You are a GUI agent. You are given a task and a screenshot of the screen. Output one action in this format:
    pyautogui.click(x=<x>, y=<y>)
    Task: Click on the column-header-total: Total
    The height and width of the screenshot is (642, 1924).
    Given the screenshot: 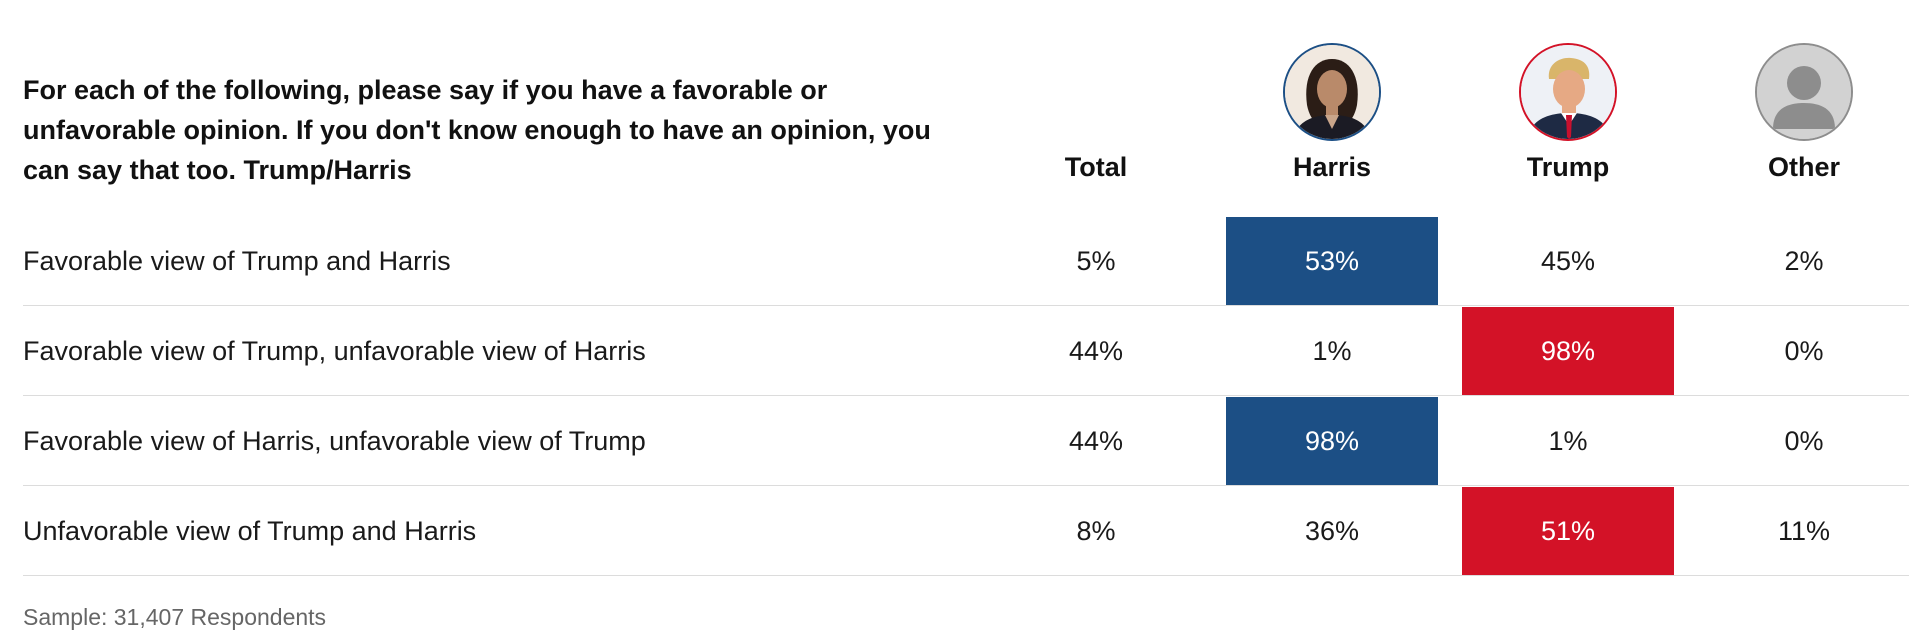 What is the action you would take?
    pyautogui.click(x=1096, y=167)
    